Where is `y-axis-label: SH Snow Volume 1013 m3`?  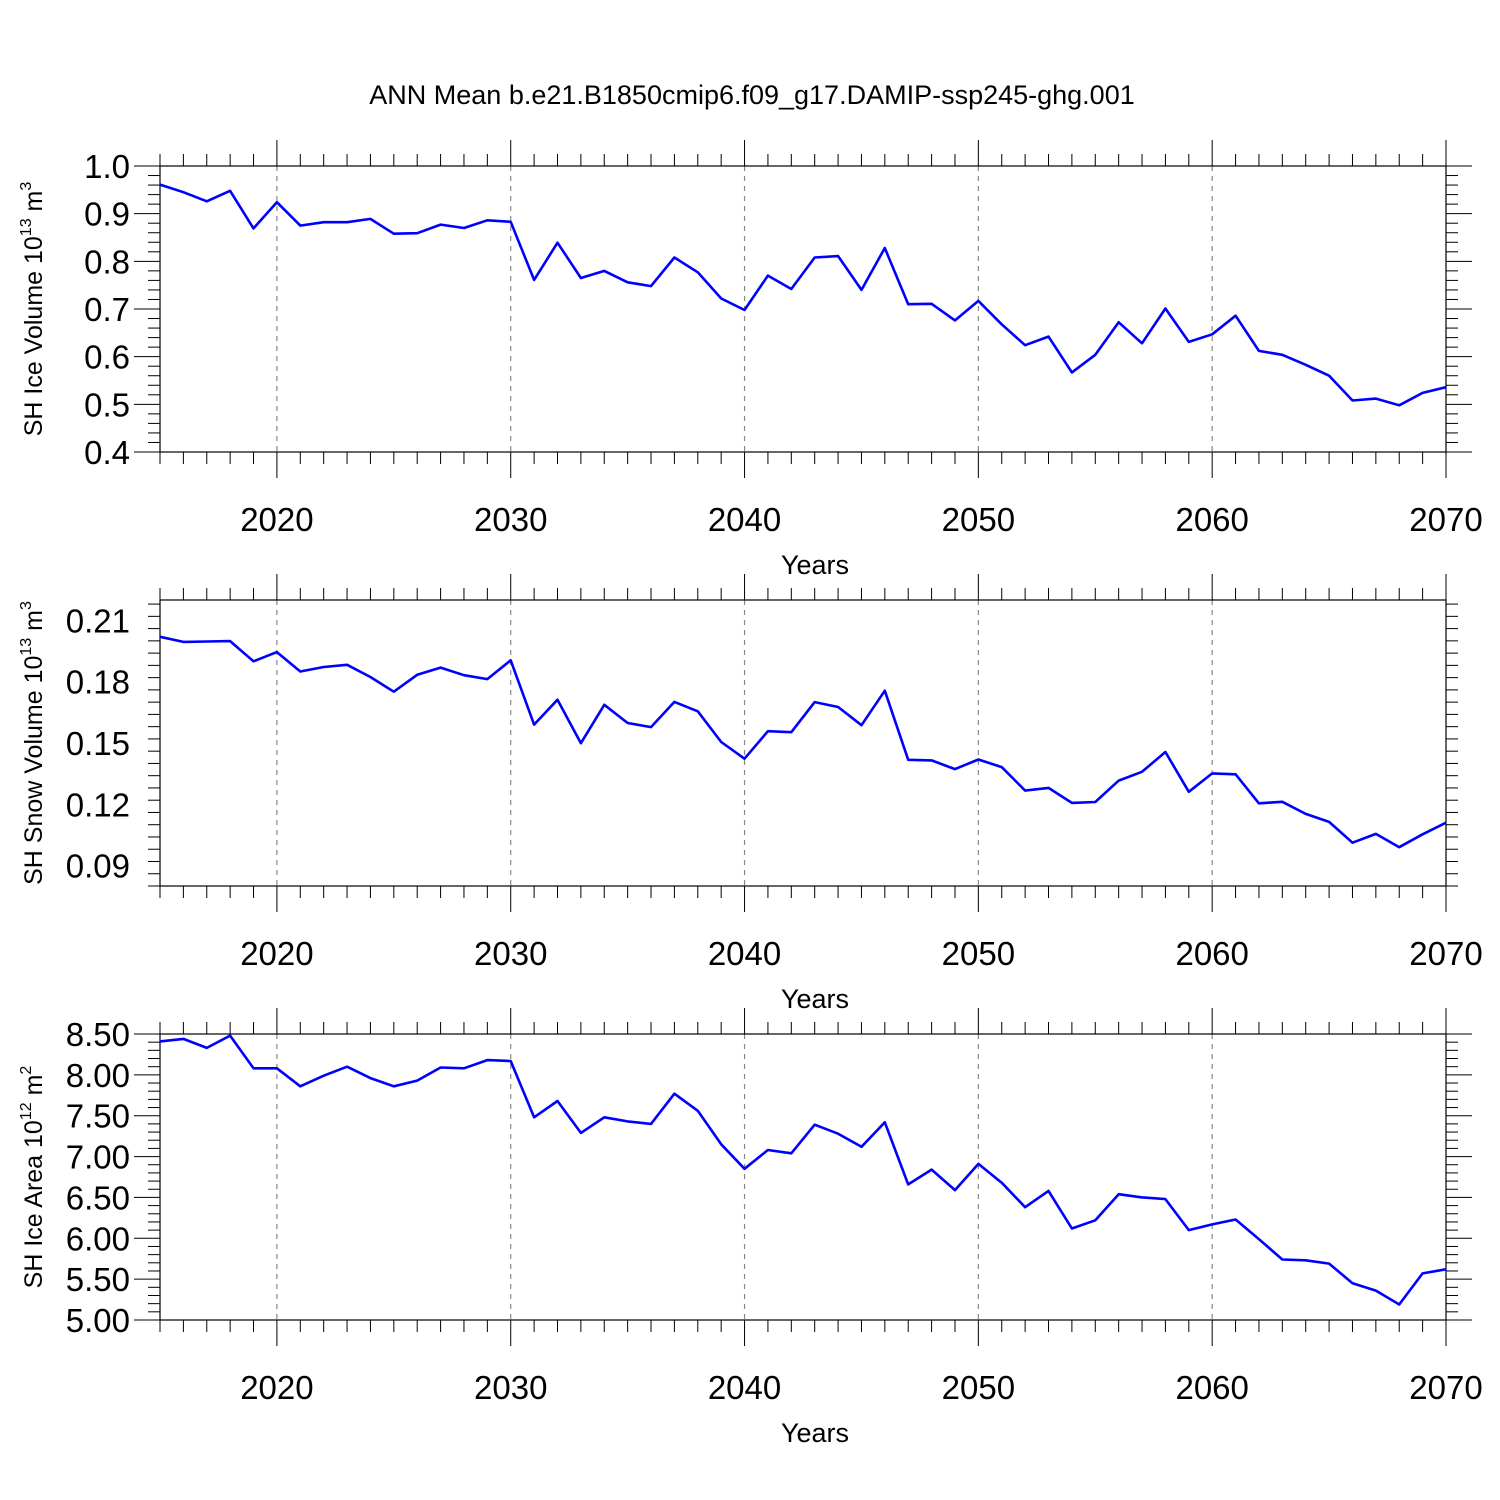
y-axis-label: SH Snow Volume 1013 m3 is located at coordinates (33, 743).